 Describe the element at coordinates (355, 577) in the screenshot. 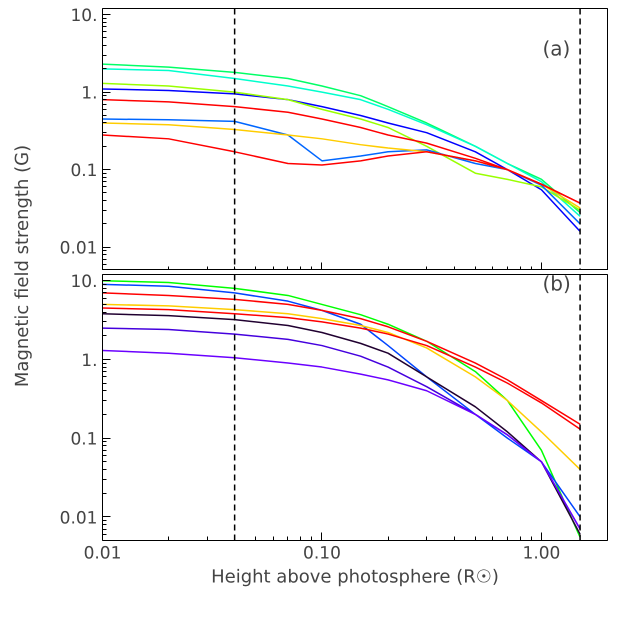

I see `x-axis-title: Height above photosphere (R☉)` at that location.